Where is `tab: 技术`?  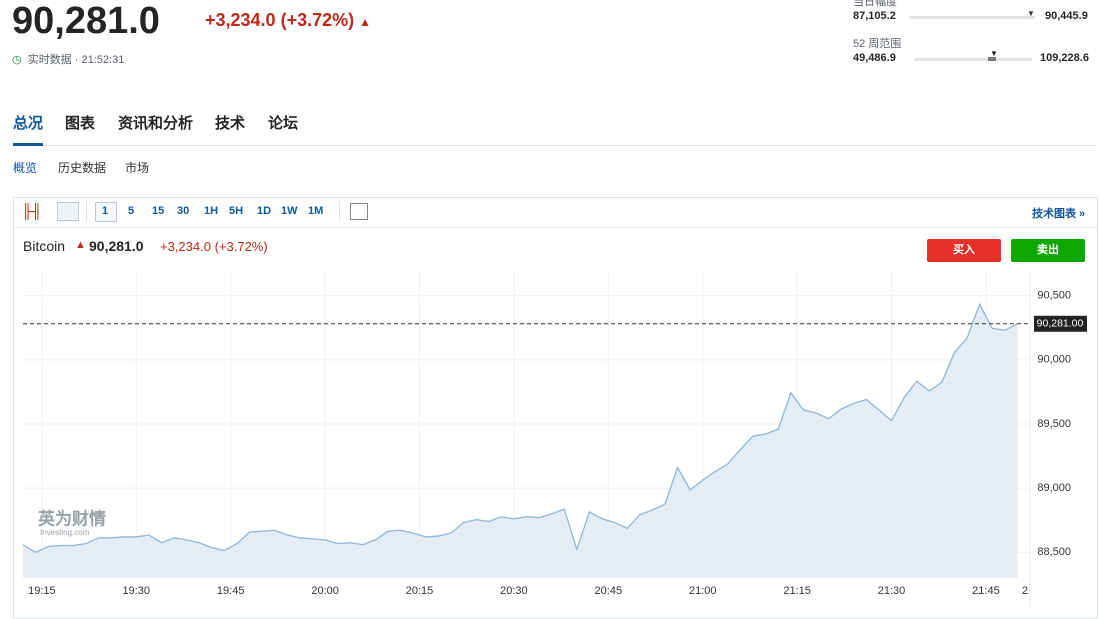 tab: 技术 is located at coordinates (230, 123).